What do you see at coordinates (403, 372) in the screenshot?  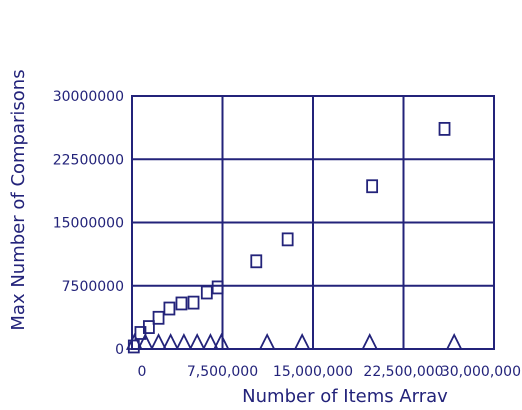 I see `x-tick-label: 22,500,000` at bounding box center [403, 372].